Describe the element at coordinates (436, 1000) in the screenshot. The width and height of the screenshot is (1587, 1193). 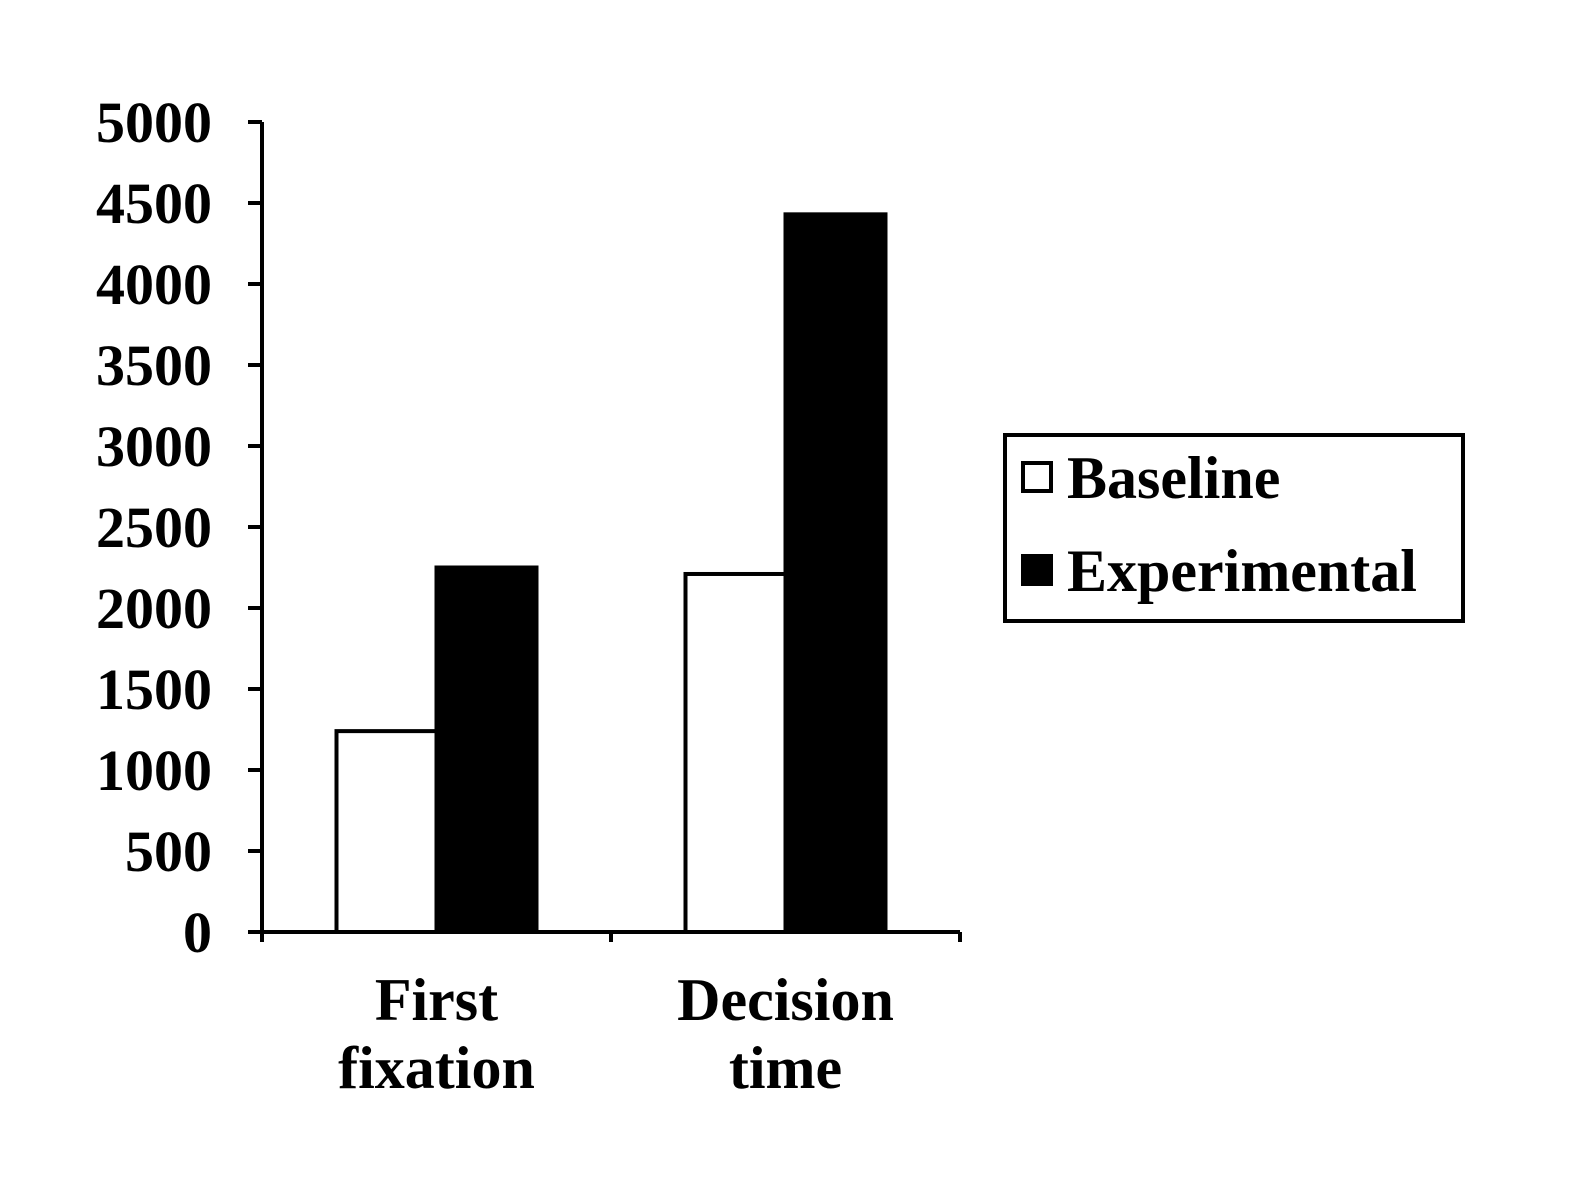
I see `category-label-line: First` at that location.